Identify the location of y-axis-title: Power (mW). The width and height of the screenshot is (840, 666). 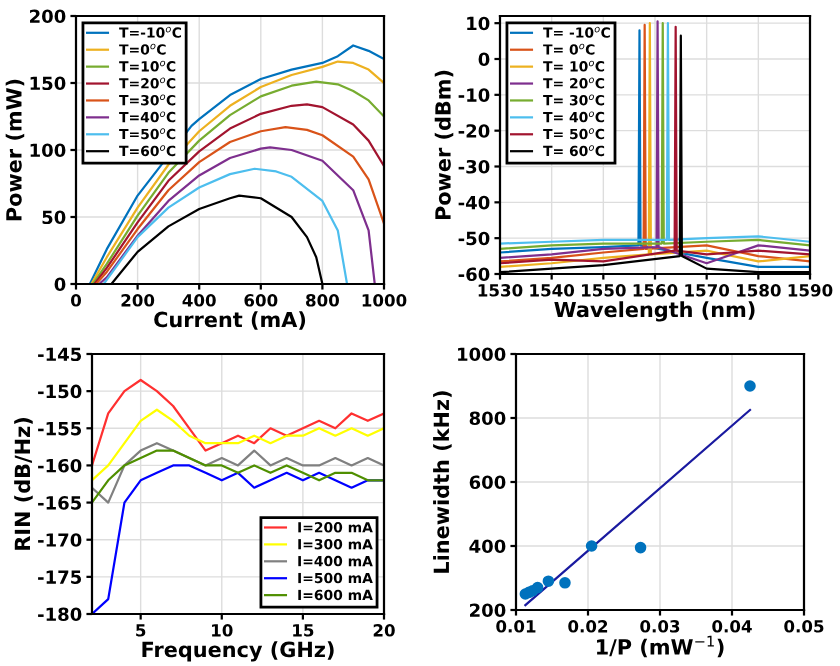
(15, 150).